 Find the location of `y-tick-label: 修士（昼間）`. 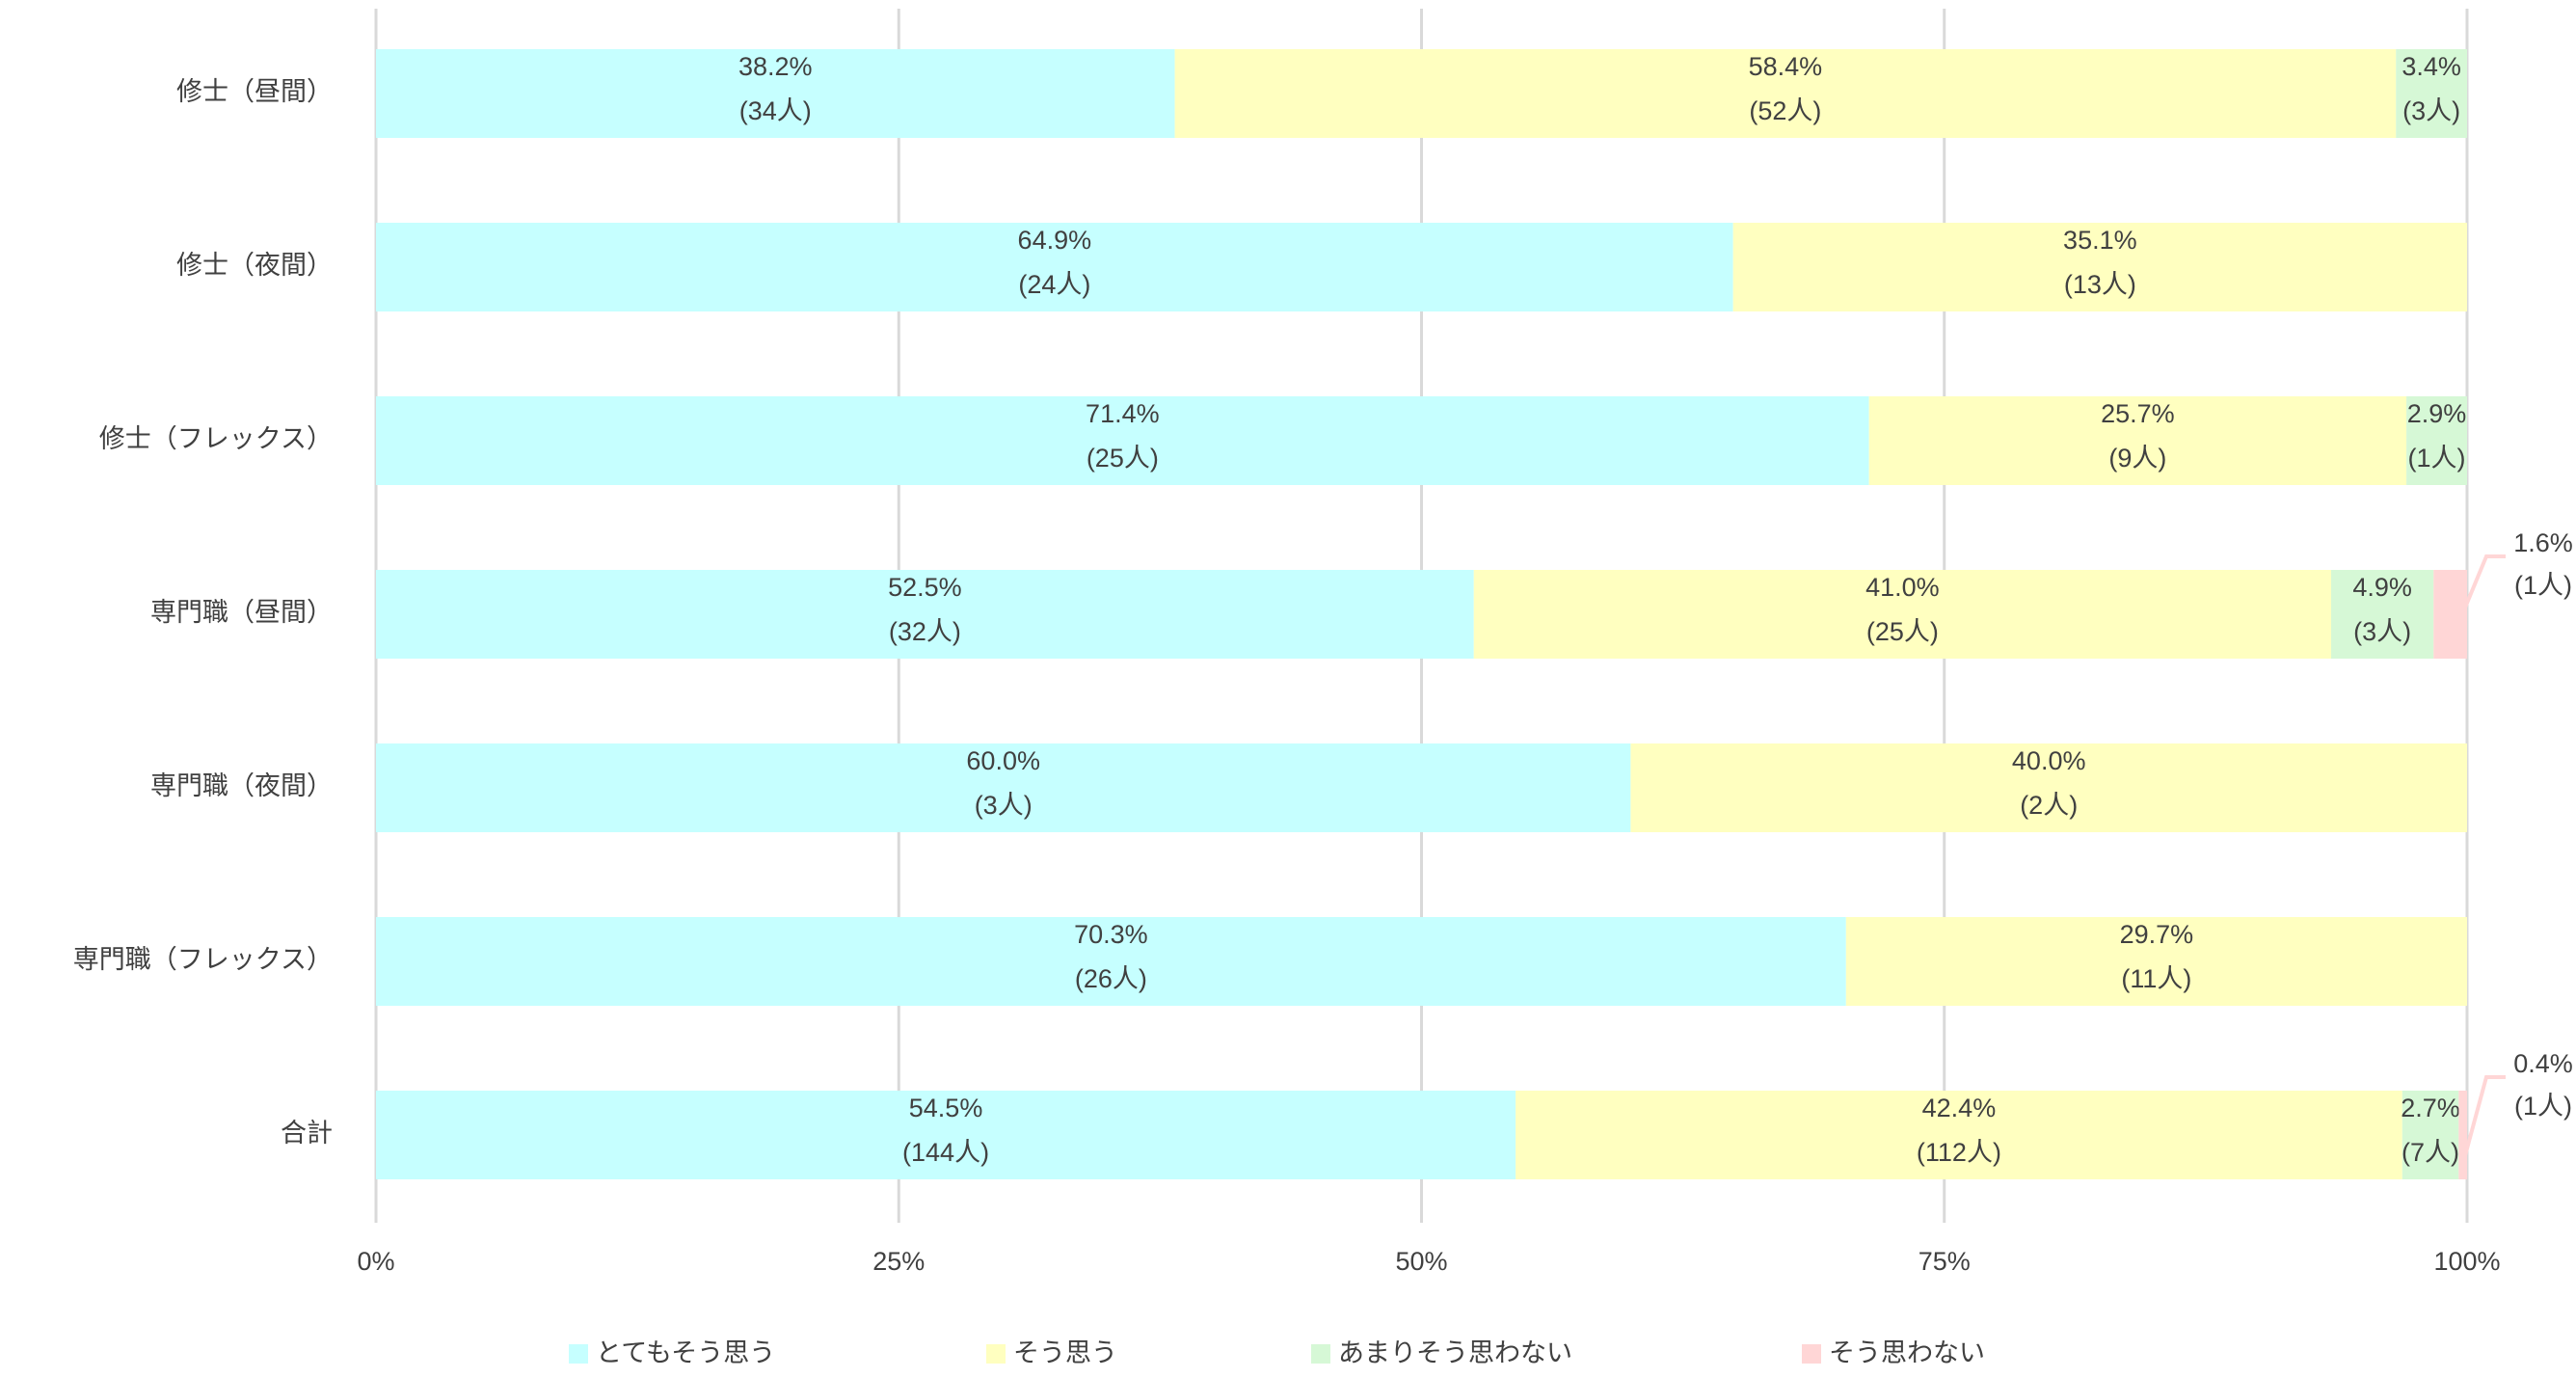

y-tick-label: 修士（昼間） is located at coordinates (255, 91).